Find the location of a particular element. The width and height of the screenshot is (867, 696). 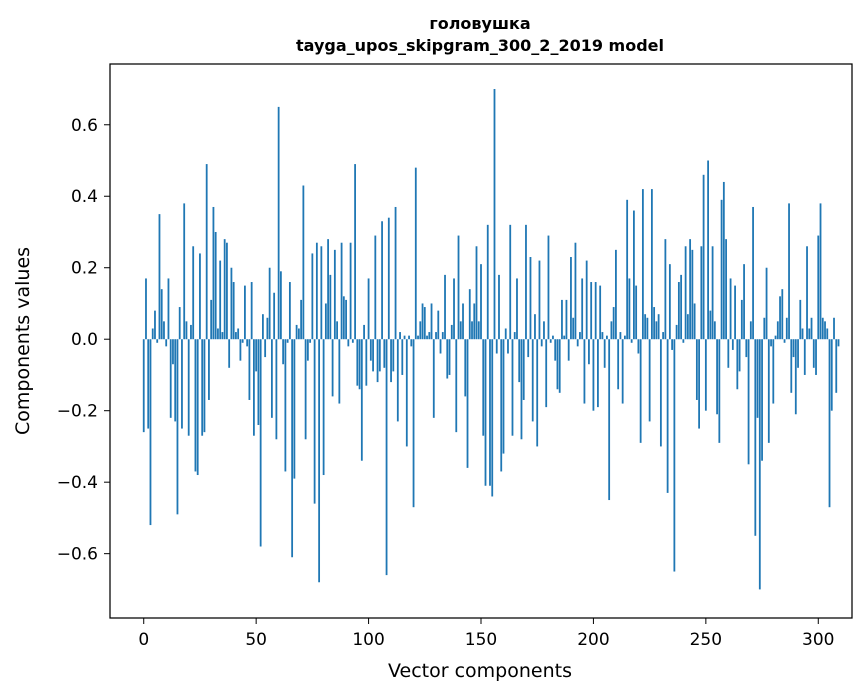

x-tick-label: 100 is located at coordinates (368, 640).